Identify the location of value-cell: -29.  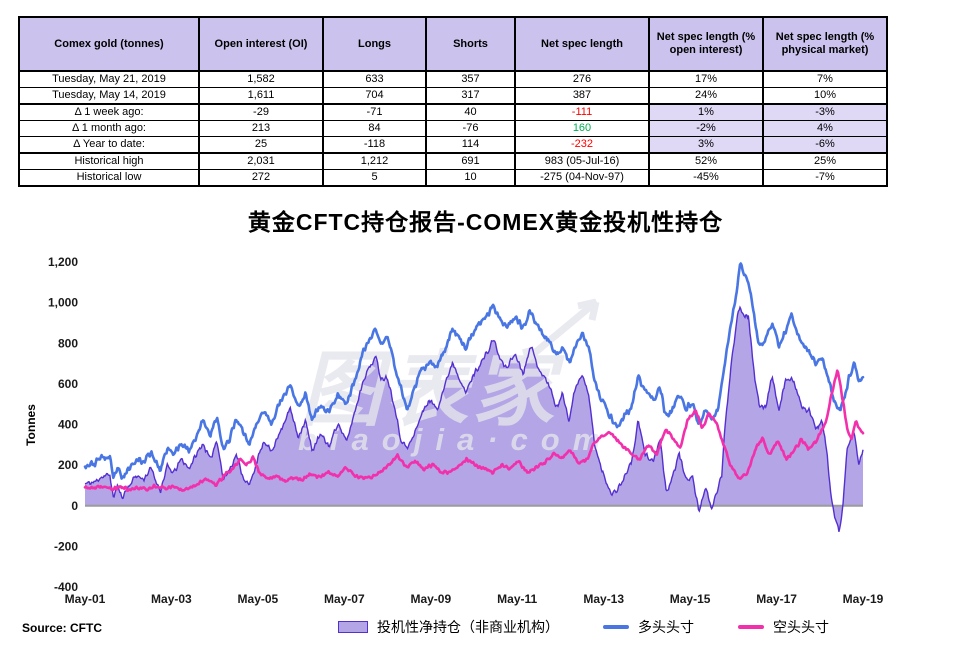
(260, 112).